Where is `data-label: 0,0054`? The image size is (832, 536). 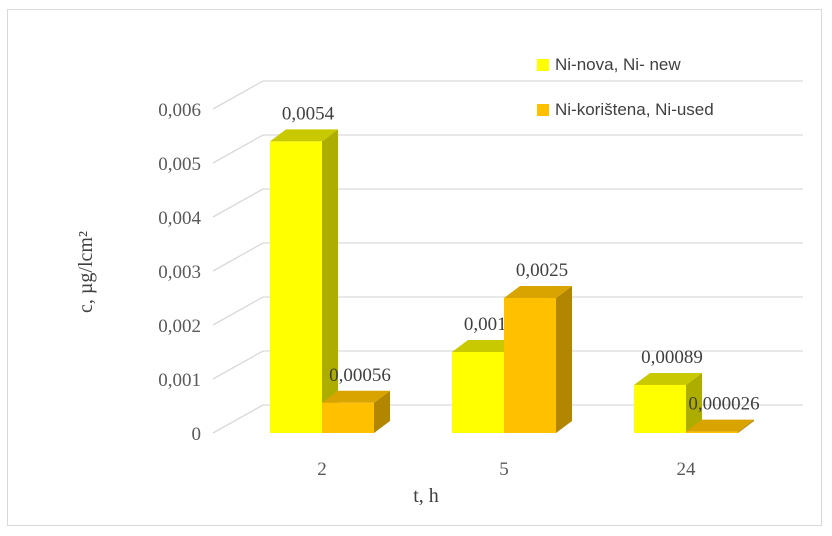
data-label: 0,0054 is located at coordinates (308, 113).